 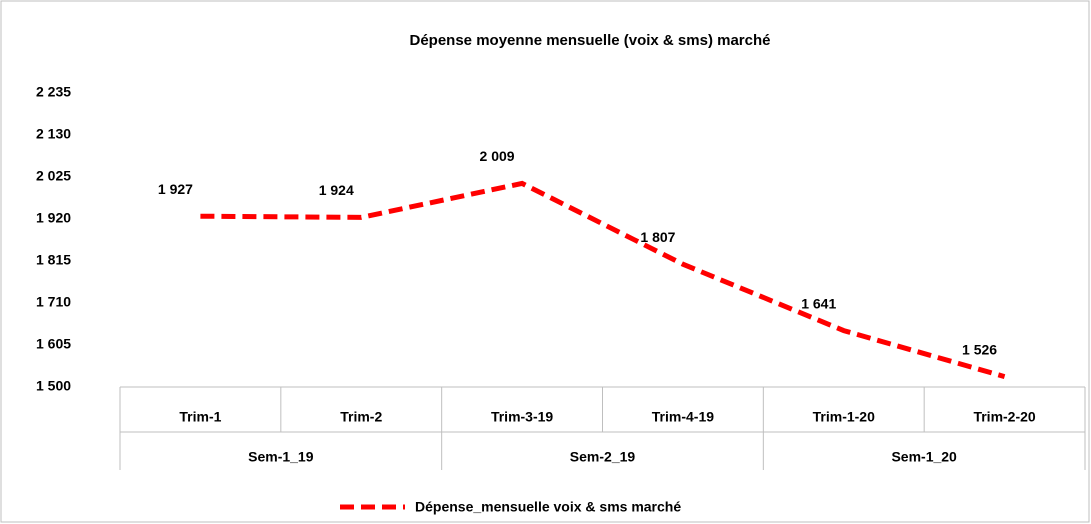 I want to click on data-label: 1 526, so click(x=979, y=349).